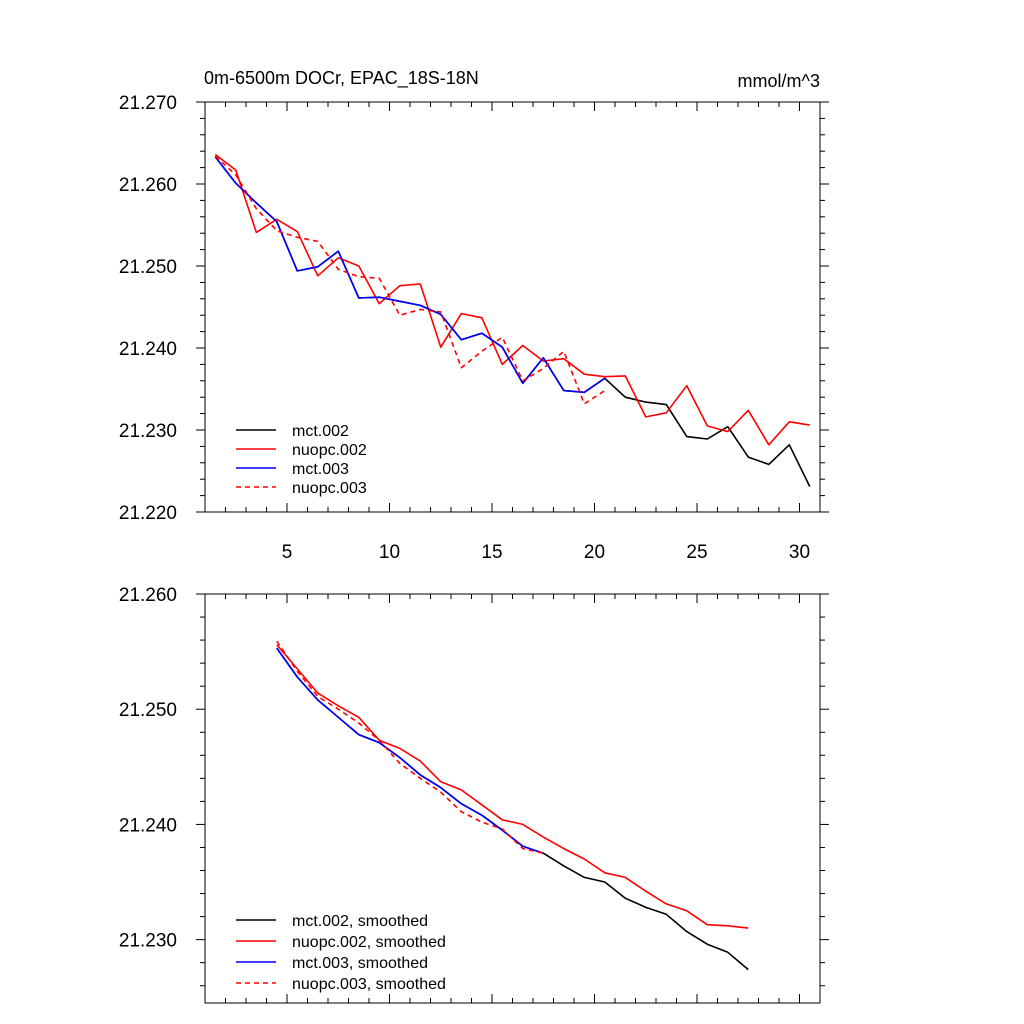 Image resolution: width=1024 pixels, height=1024 pixels. What do you see at coordinates (360, 921) in the screenshot?
I see `legend-label: mct.002, smoothed` at bounding box center [360, 921].